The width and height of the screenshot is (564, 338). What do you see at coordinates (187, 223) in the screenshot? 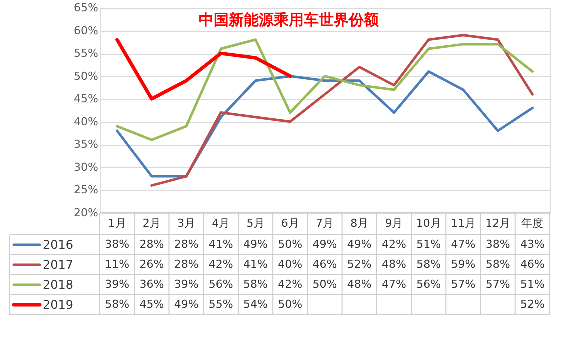
I see `x-tick-label: 3月` at bounding box center [187, 223].